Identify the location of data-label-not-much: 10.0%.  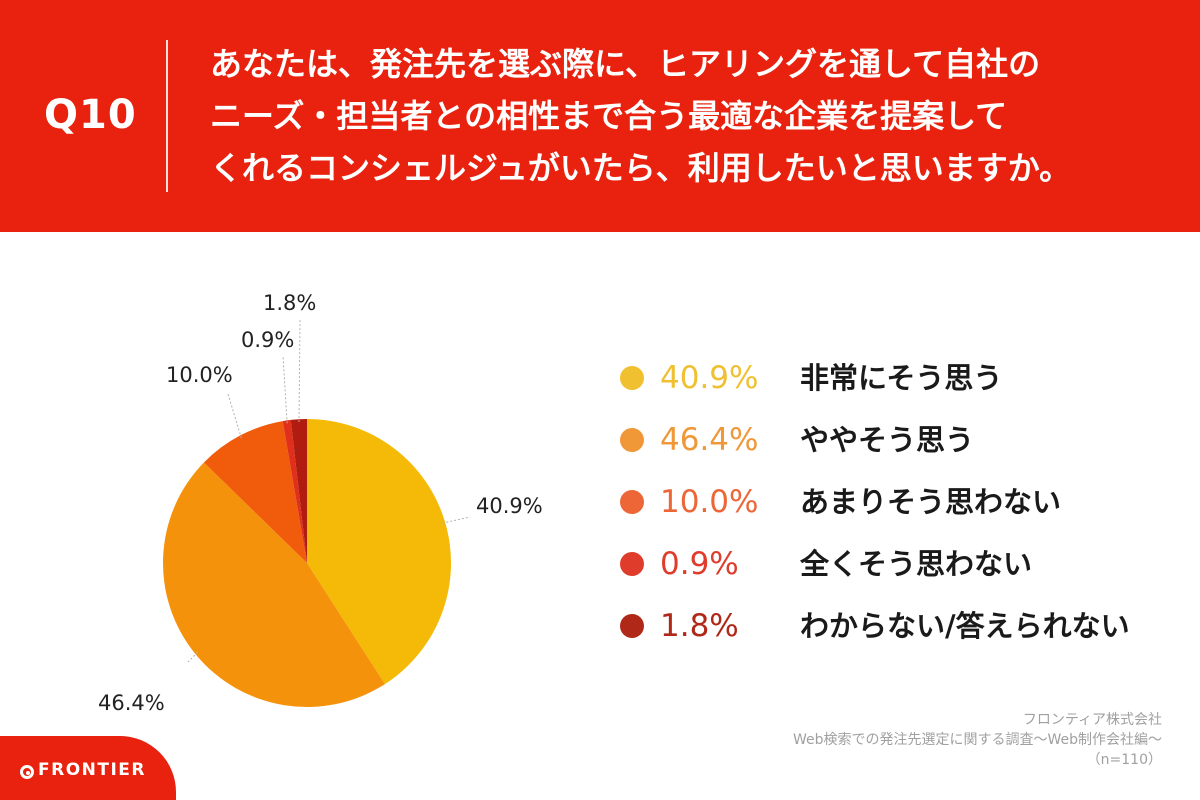
(199, 375).